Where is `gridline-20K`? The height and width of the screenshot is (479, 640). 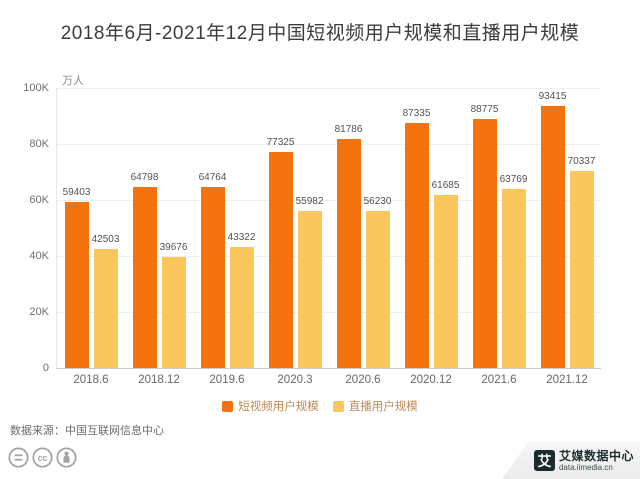
gridline-20K is located at coordinates (329, 312).